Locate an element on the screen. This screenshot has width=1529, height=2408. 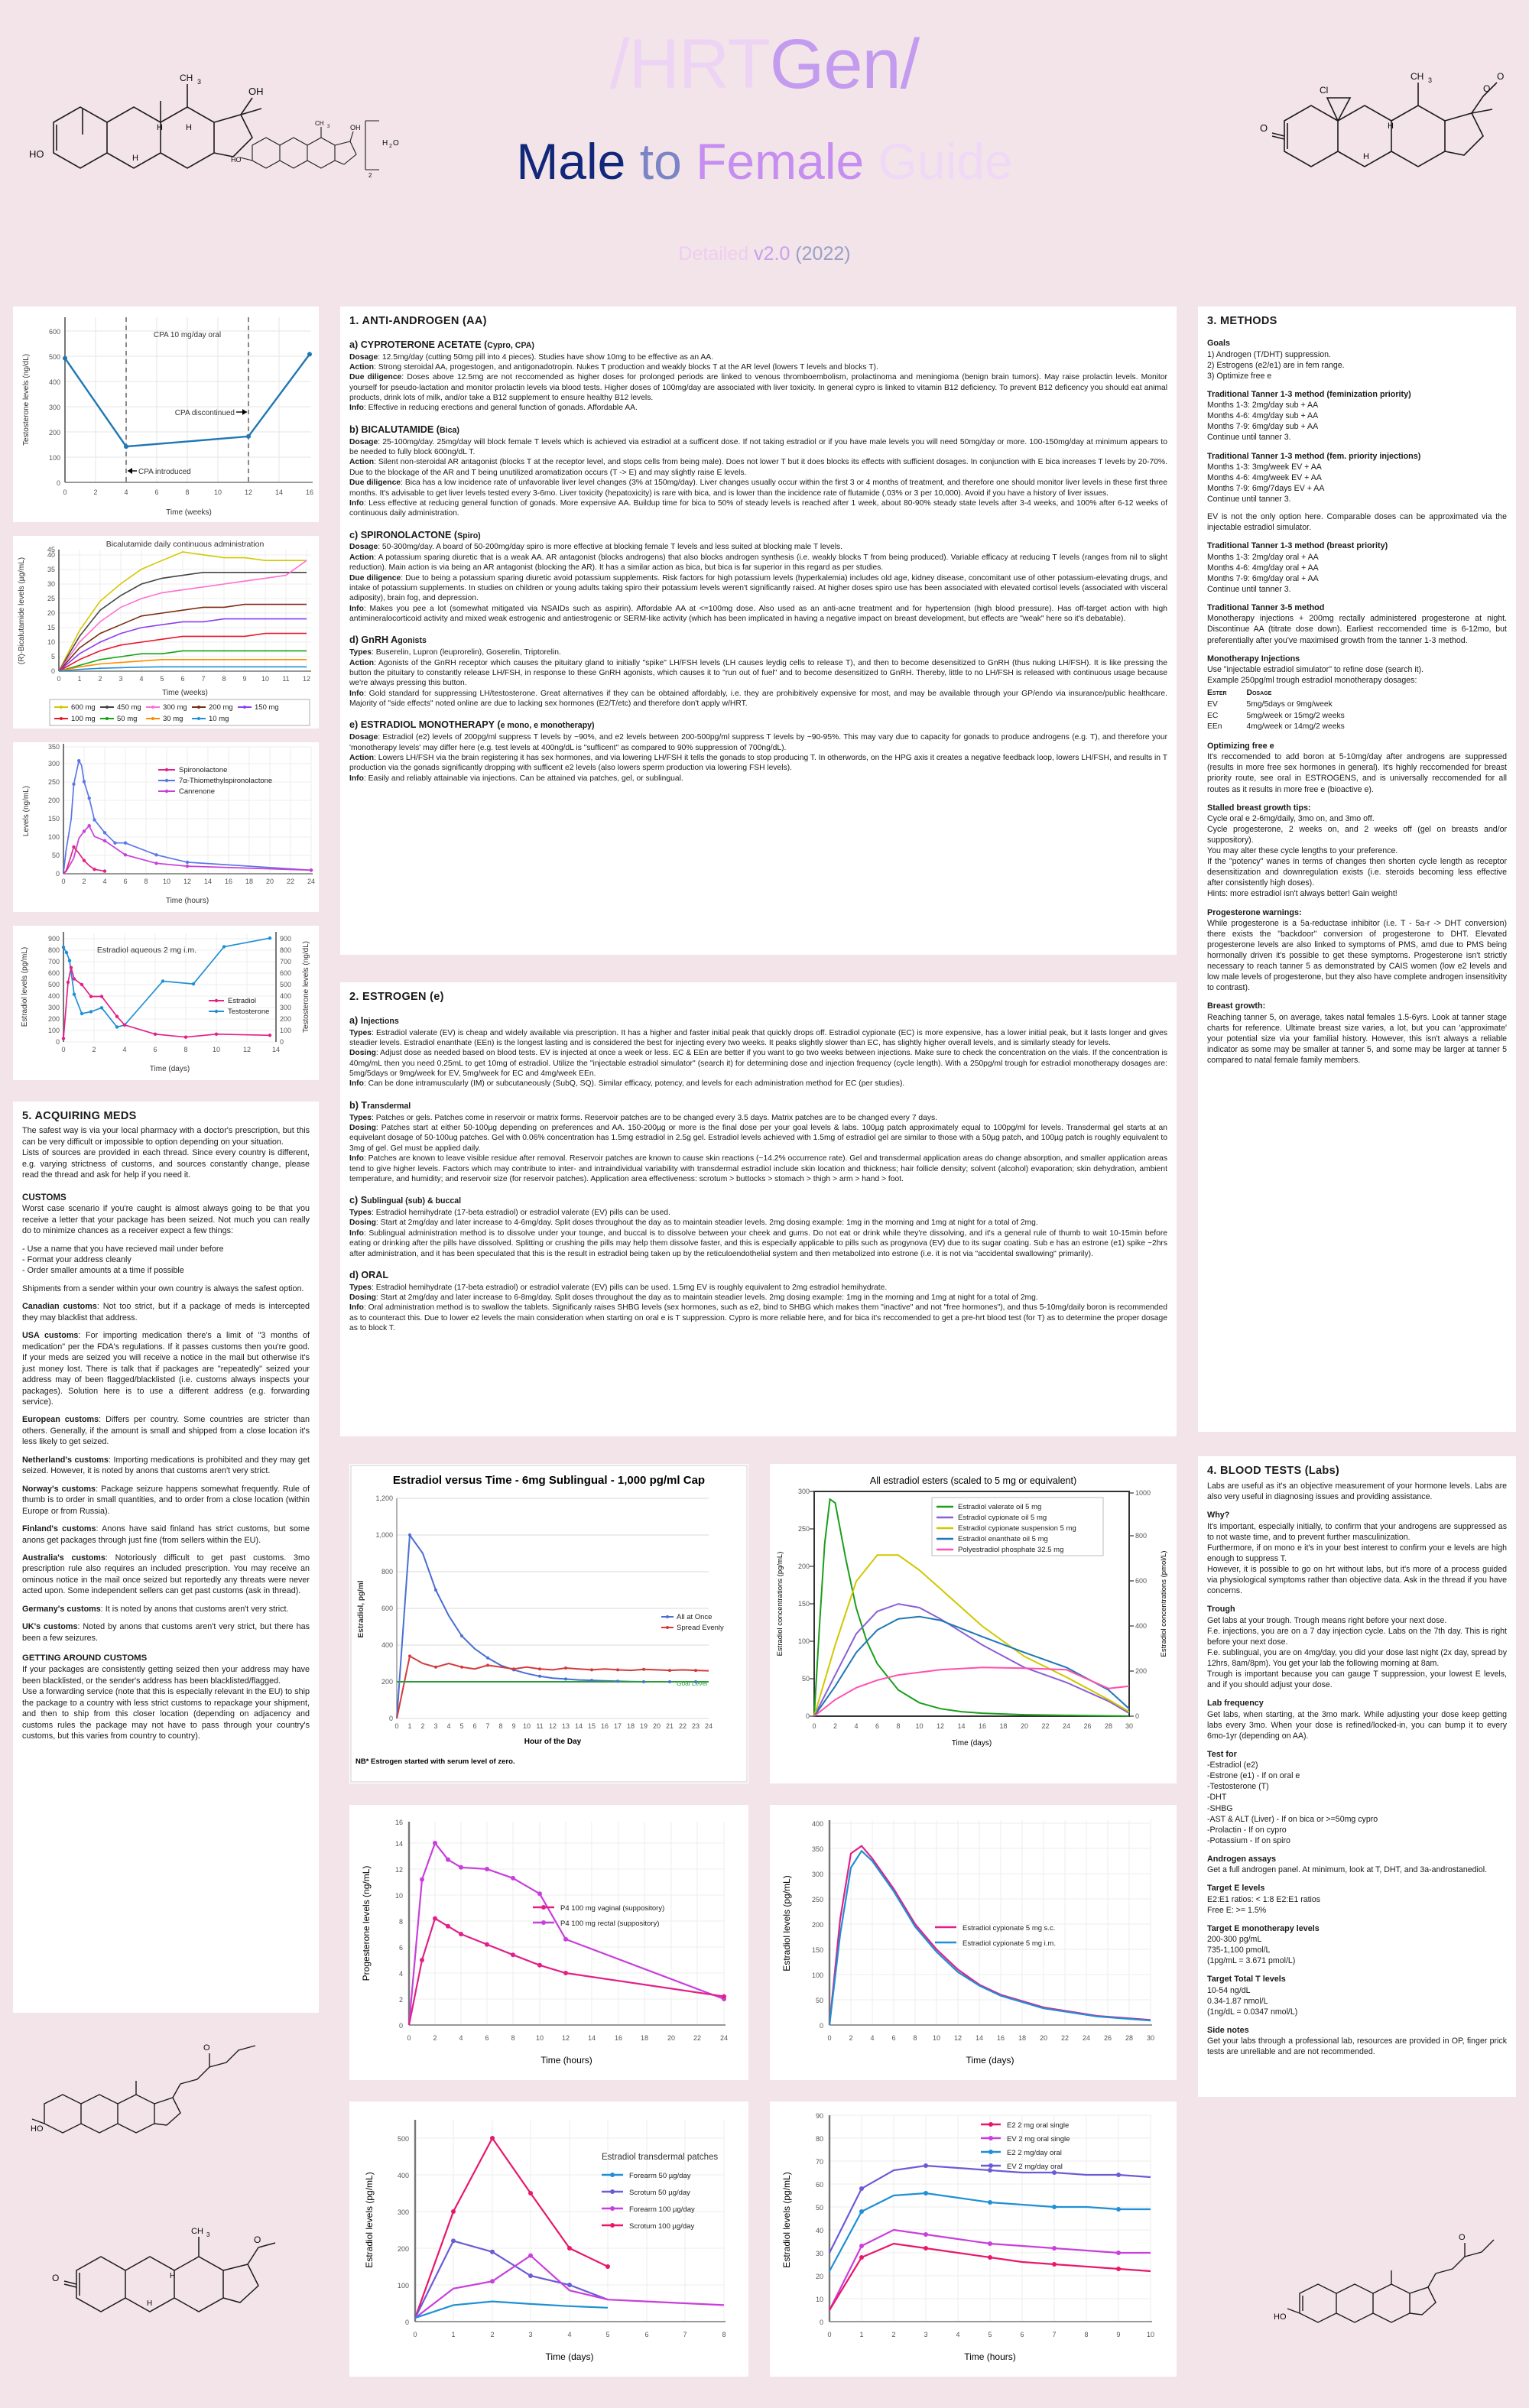
bica-action-label: Action is located at coordinates (362, 463).